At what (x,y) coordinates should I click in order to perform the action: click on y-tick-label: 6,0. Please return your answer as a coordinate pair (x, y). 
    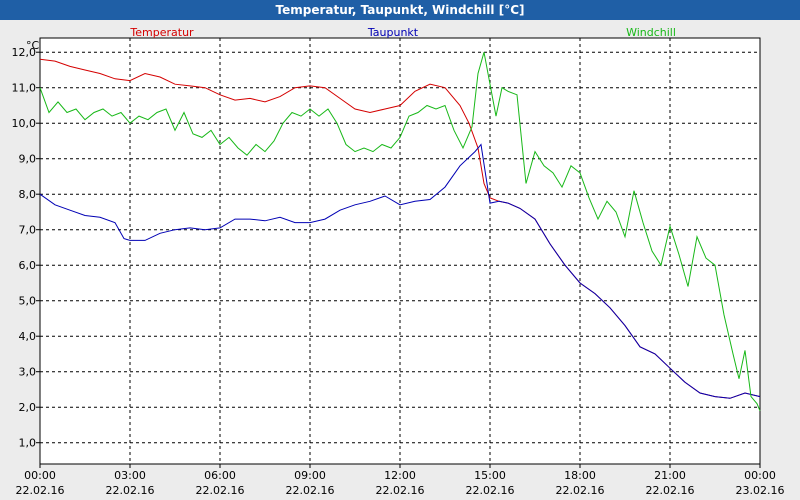
    Looking at the image, I should click on (28, 265).